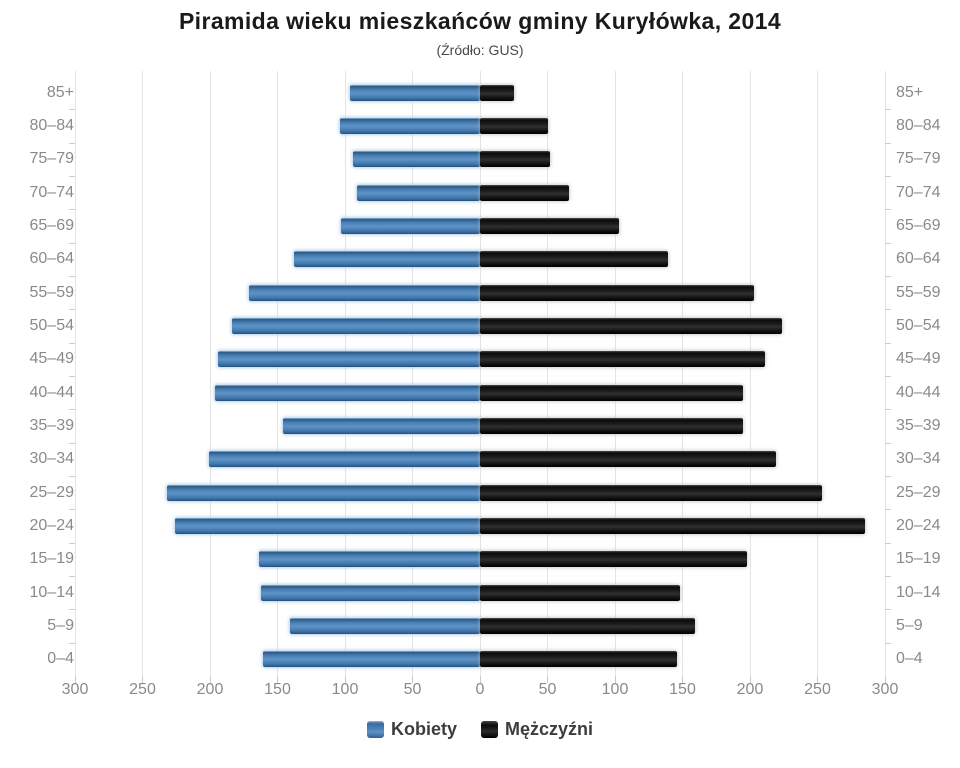  What do you see at coordinates (918, 492) in the screenshot?
I see `age-label-right: 25–29` at bounding box center [918, 492].